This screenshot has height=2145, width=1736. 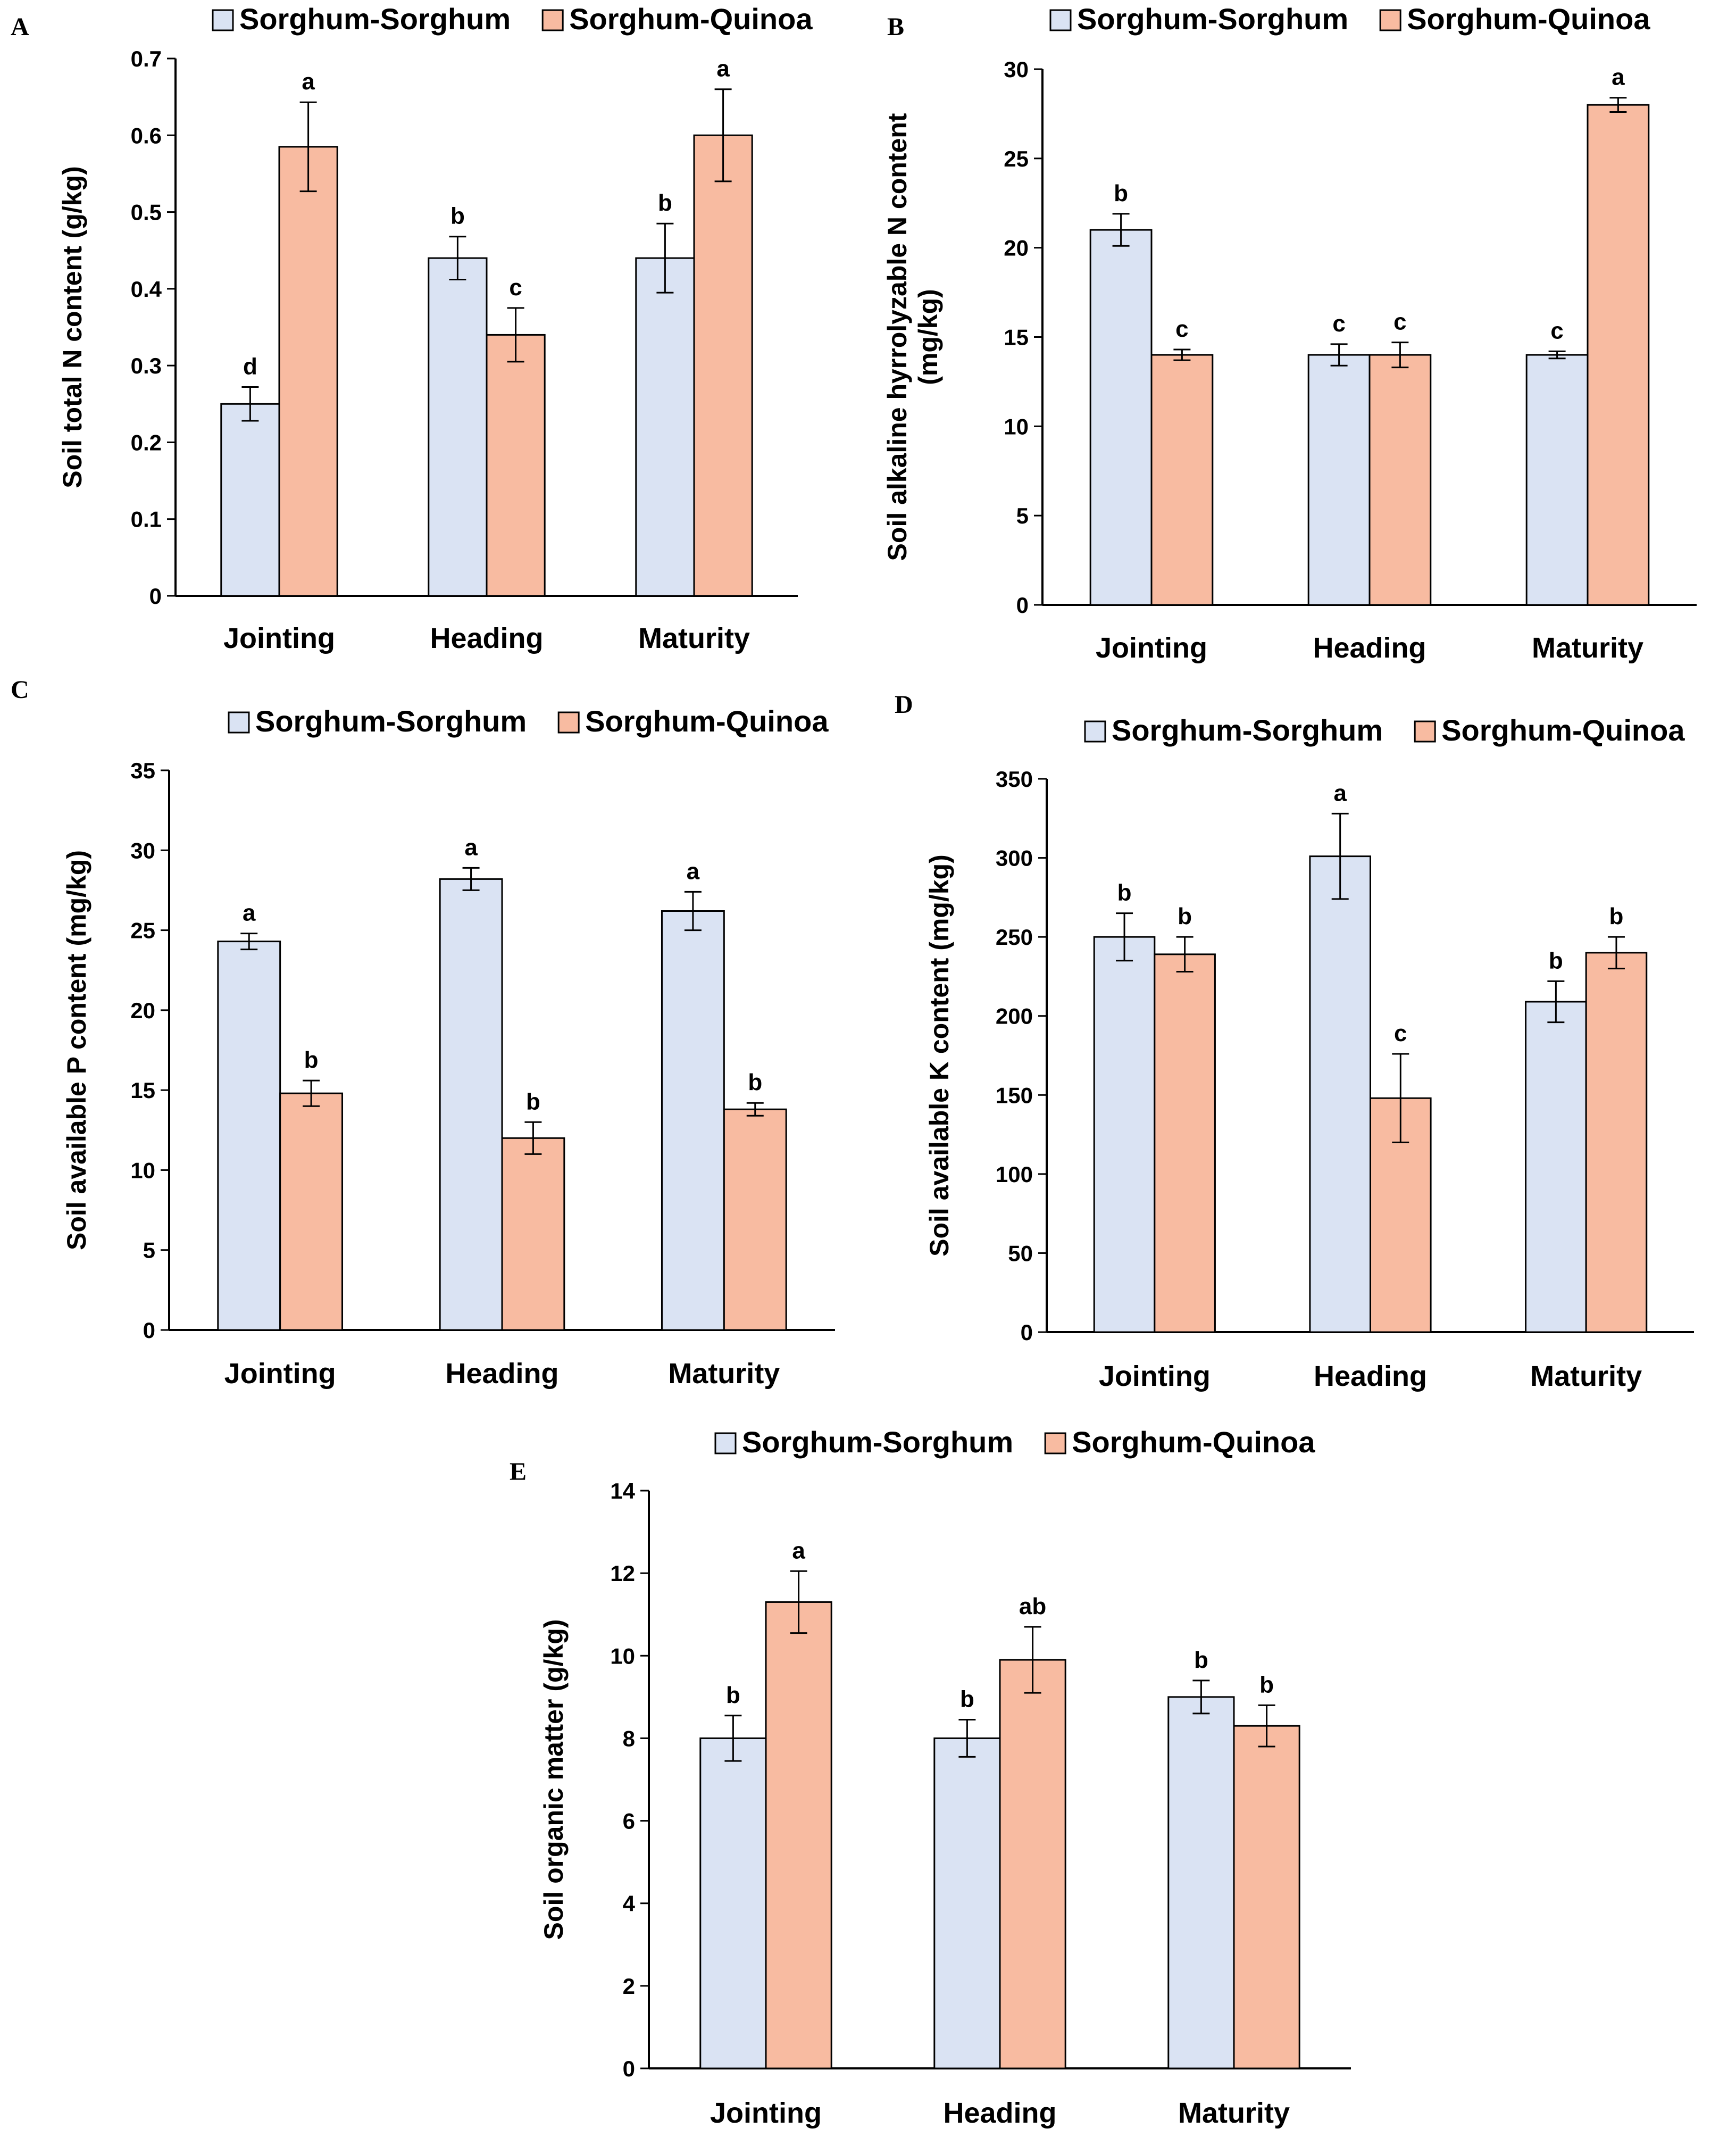 I want to click on panel-letter: A, so click(x=20, y=27).